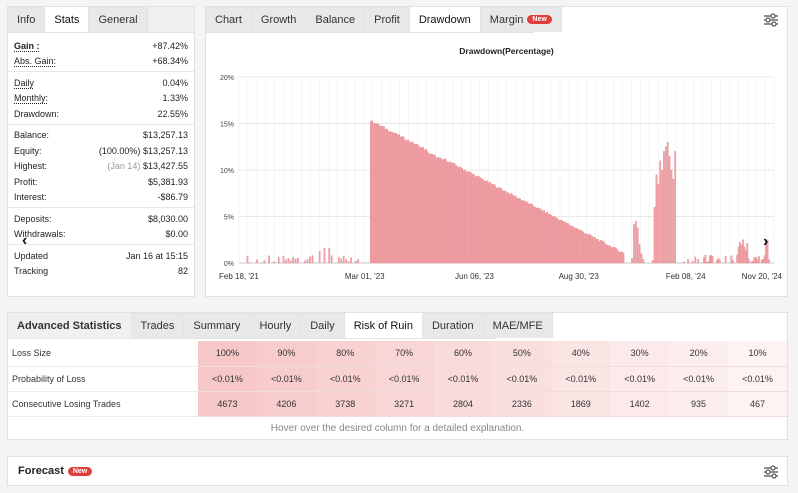 Image resolution: width=798 pixels, height=493 pixels. I want to click on tab-advanced-statistics: Advanced Statistics, so click(70, 325).